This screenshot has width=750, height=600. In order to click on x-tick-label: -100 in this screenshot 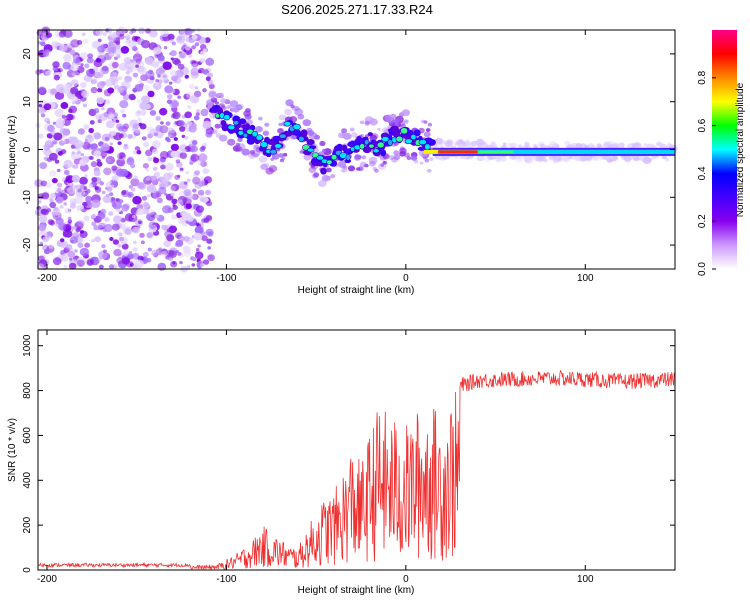, I will do `click(226, 579)`.